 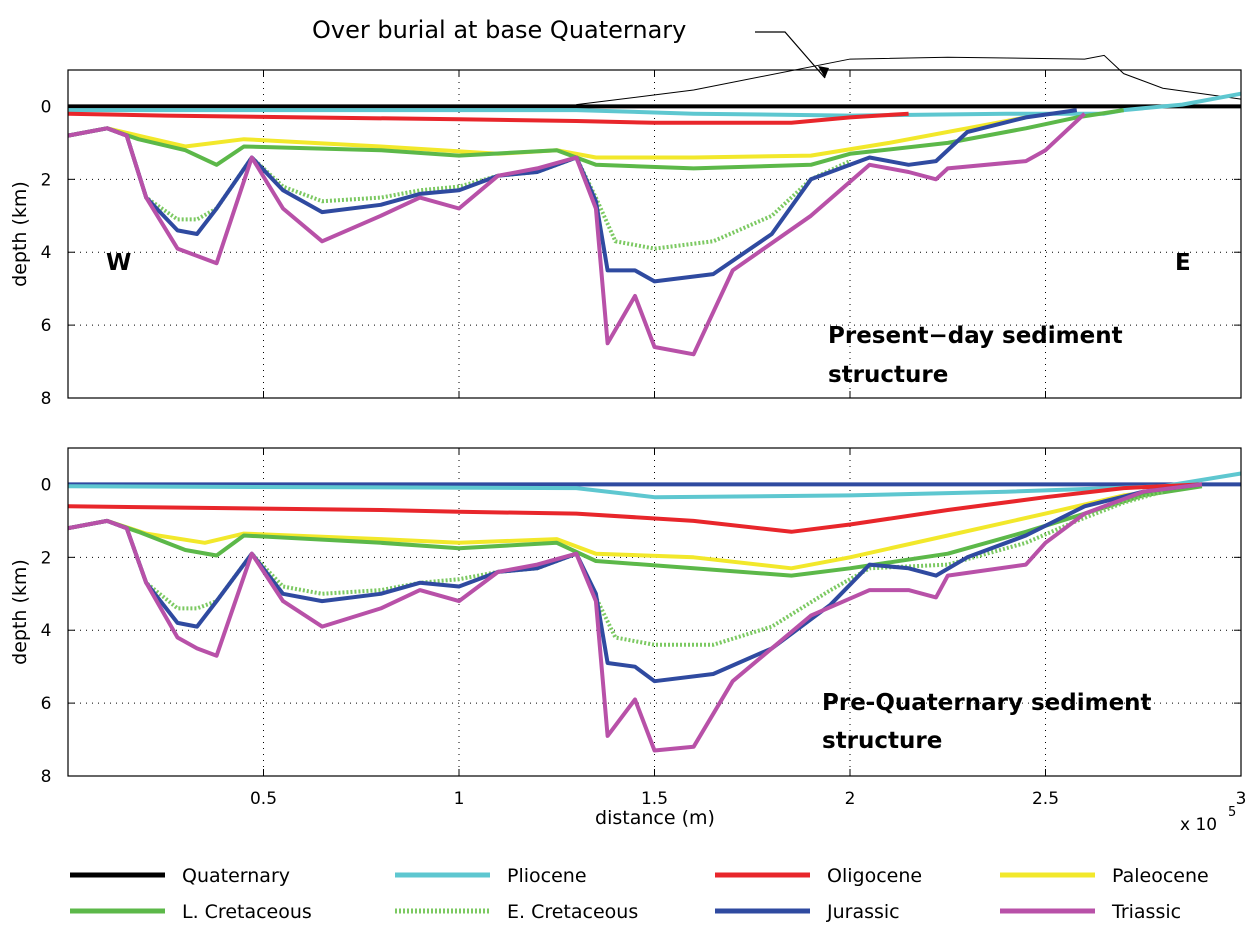 I want to click on xticks-bottom: 0.5 1 1.5 2 2.5 3, so click(x=748, y=799).